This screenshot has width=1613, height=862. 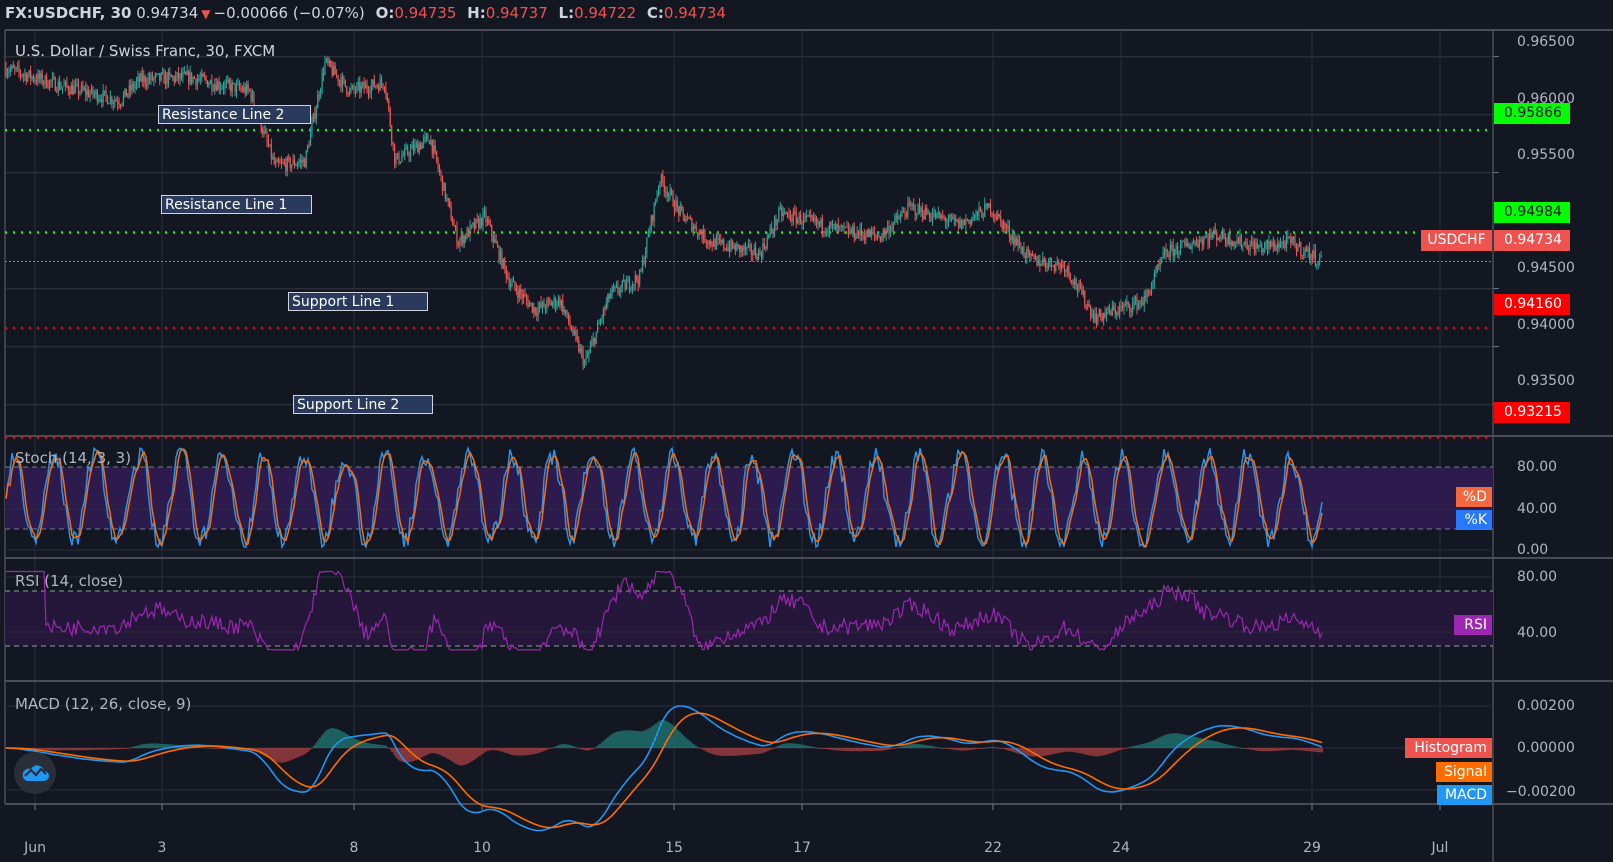 What do you see at coordinates (1533, 550) in the screenshot?
I see `stoch-tick: 0.00` at bounding box center [1533, 550].